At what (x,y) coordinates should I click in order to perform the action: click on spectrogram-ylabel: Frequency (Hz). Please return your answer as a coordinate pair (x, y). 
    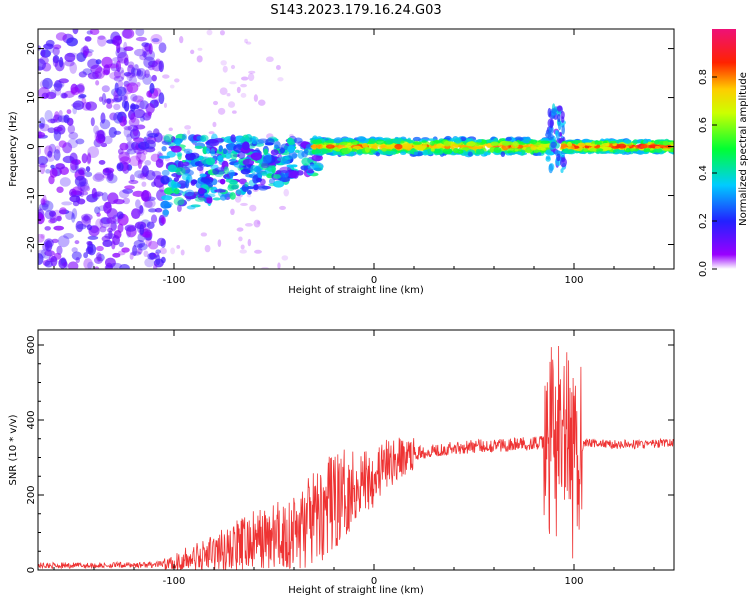
    Looking at the image, I should click on (13, 149).